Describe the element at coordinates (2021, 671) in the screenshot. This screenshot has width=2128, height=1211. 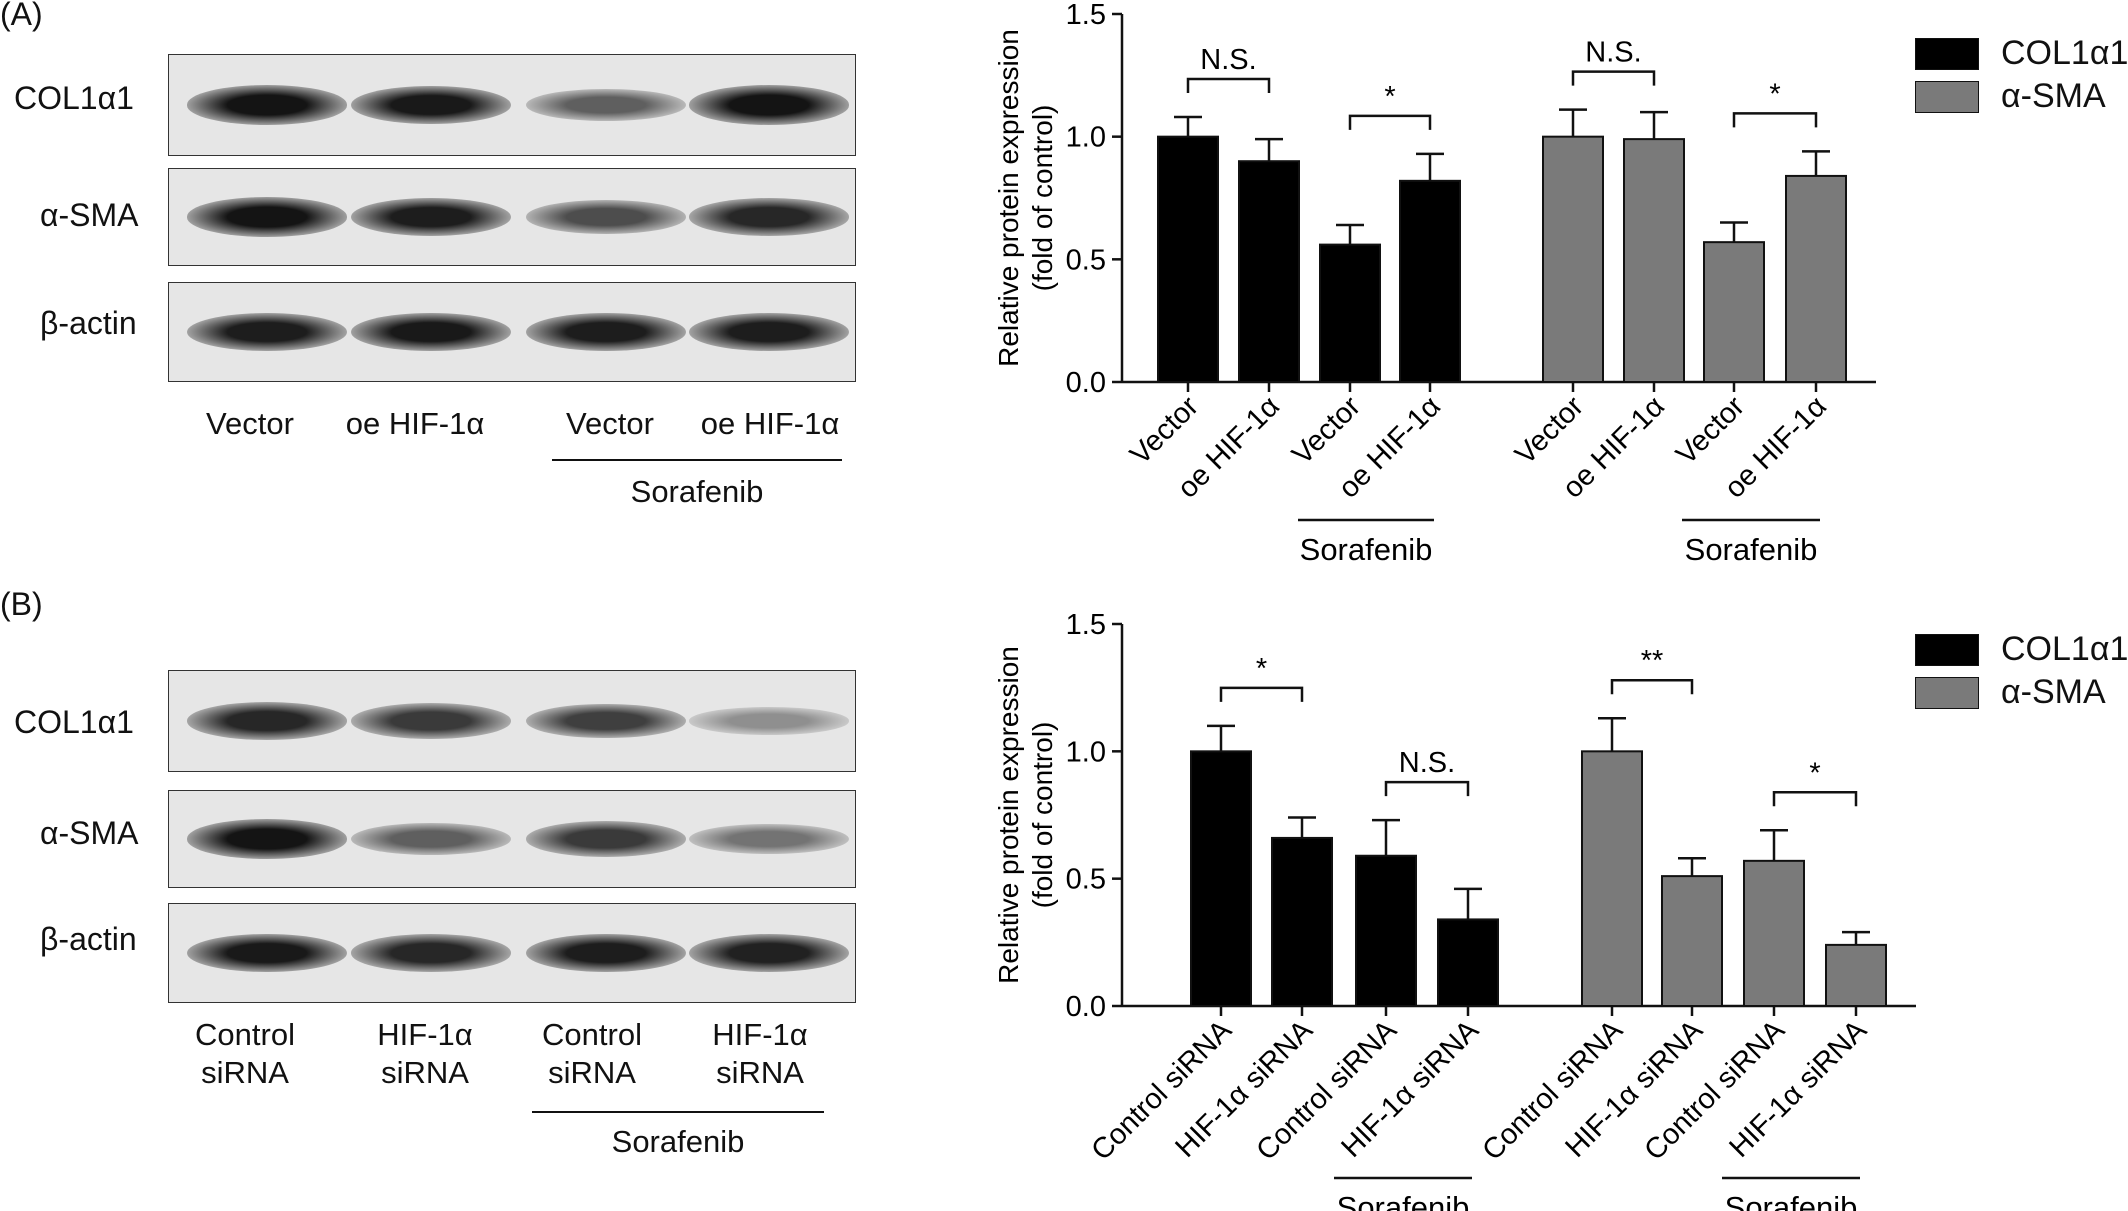
I see `chart-b-legend: COL1α1 α-SMA` at that location.